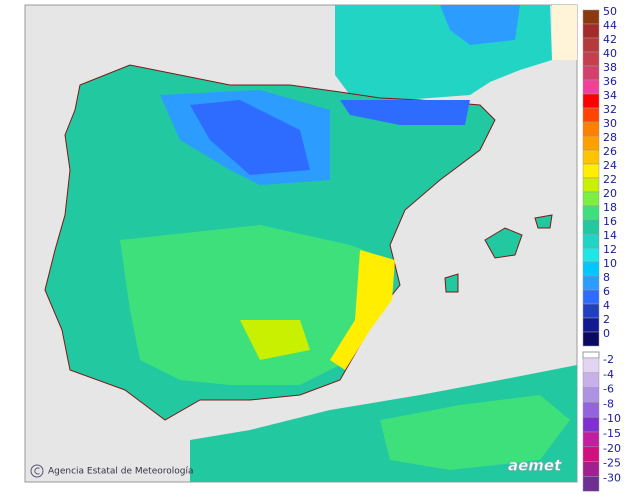 The height and width of the screenshot is (500, 630). What do you see at coordinates (606, 277) in the screenshot?
I see `legend-label: 8` at bounding box center [606, 277].